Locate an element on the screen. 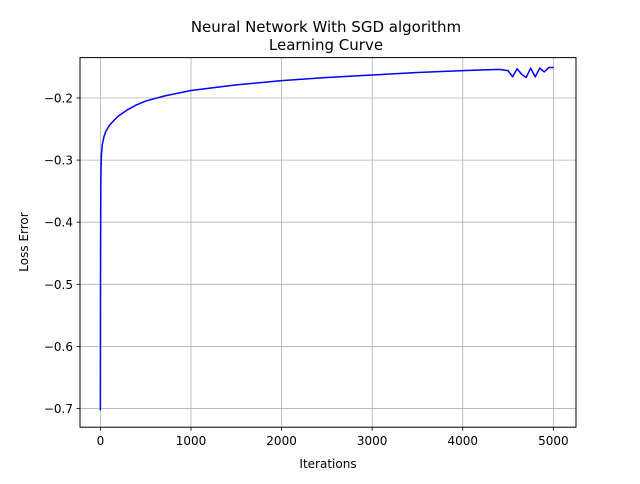 The image size is (640, 484). x-tick-label: 3000 is located at coordinates (372, 441).